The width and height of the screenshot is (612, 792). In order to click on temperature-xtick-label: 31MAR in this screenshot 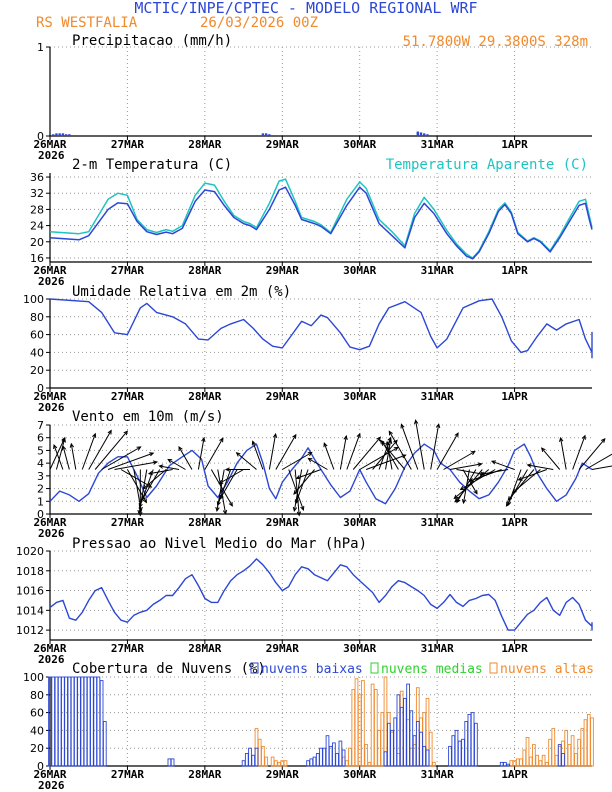, I will do `click(437, 270)`.